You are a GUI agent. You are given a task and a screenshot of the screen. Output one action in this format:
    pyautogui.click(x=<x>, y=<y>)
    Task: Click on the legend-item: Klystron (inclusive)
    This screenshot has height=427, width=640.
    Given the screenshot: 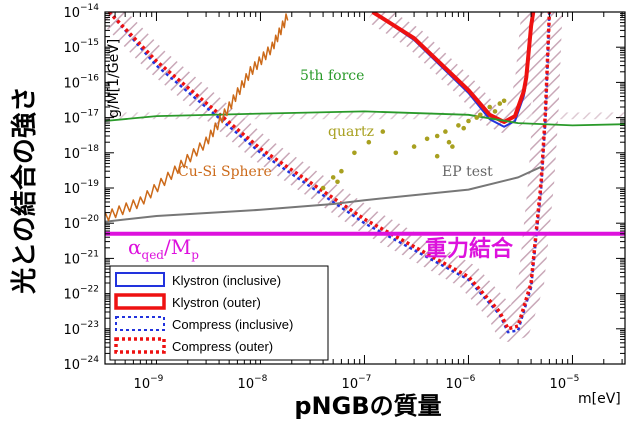 What is the action you would take?
    pyautogui.click(x=198, y=280)
    